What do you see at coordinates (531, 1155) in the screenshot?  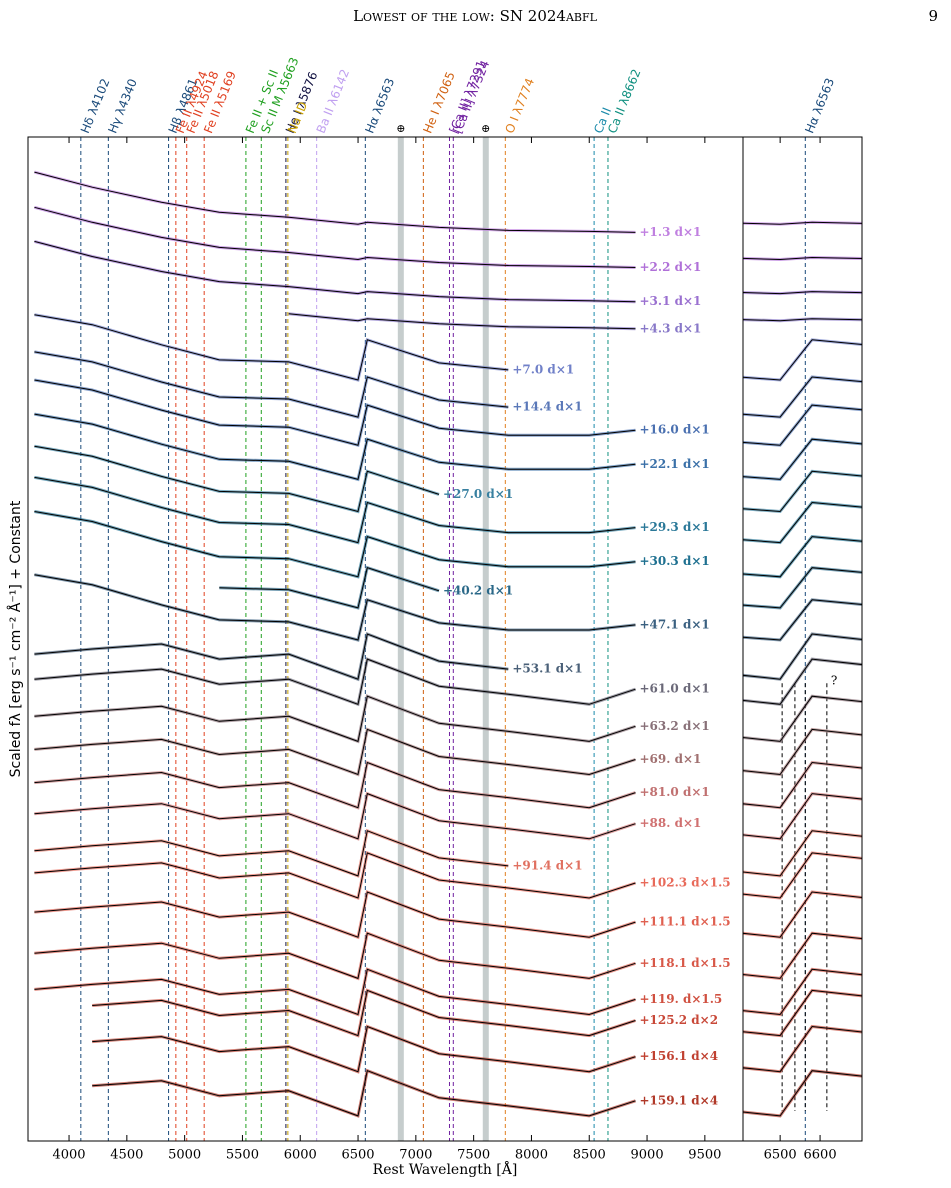 I see `x-tick-label: 8000` at bounding box center [531, 1155].